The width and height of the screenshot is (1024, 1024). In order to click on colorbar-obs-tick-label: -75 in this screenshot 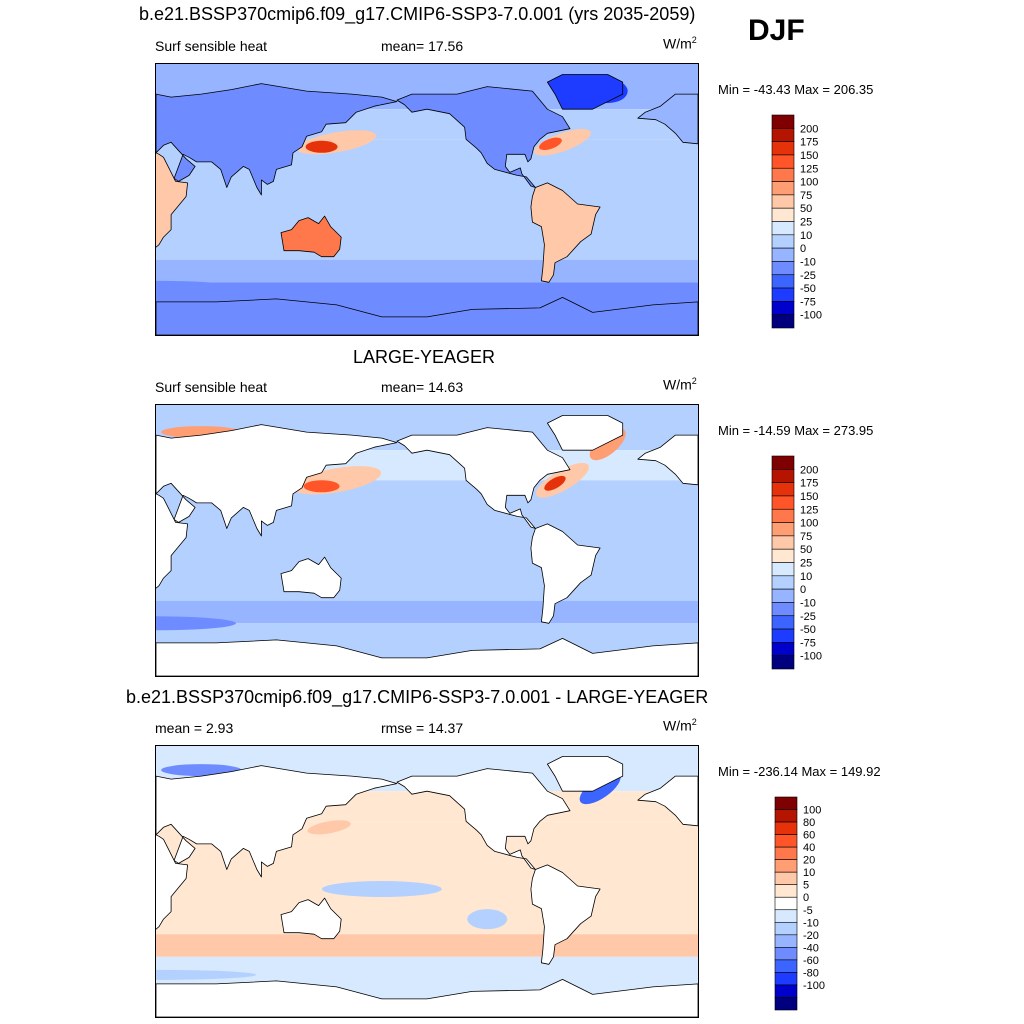, I will do `click(808, 643)`.